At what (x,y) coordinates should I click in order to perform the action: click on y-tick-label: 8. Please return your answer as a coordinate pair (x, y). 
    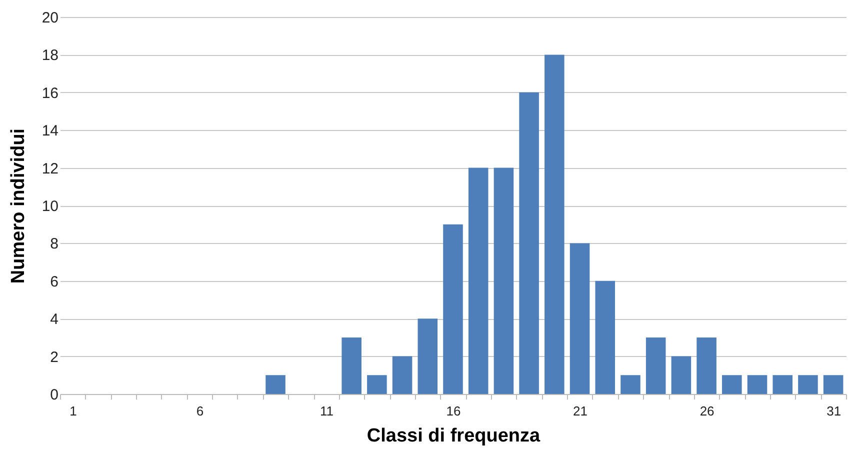
    Looking at the image, I should click on (54, 244).